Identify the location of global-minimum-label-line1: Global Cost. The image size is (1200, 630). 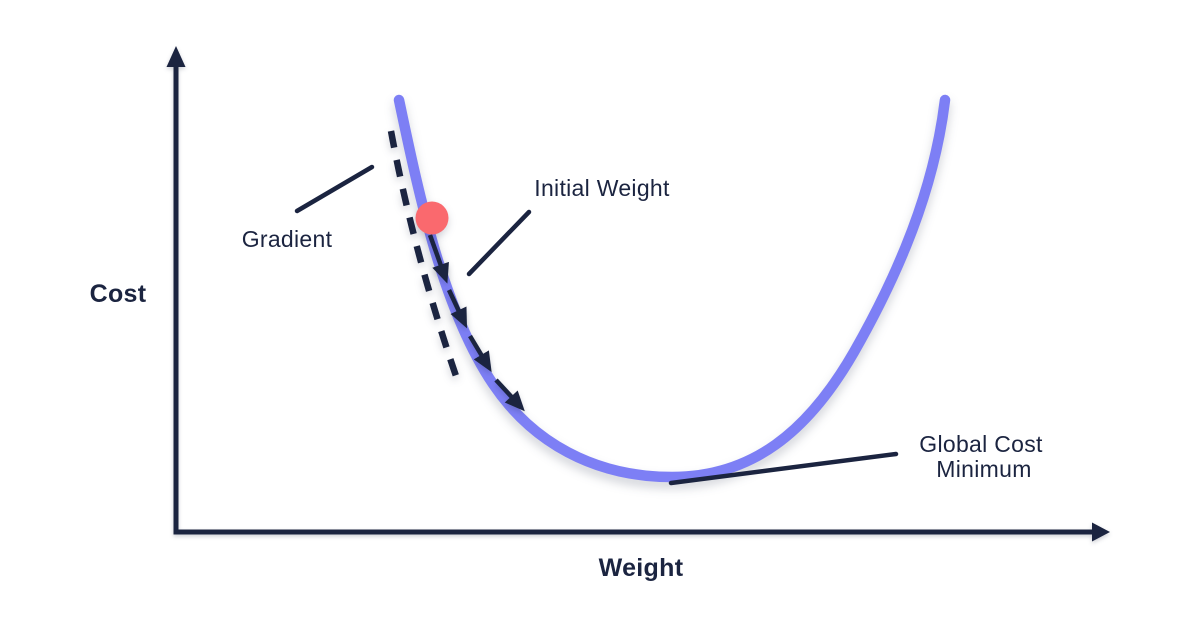
(981, 444).